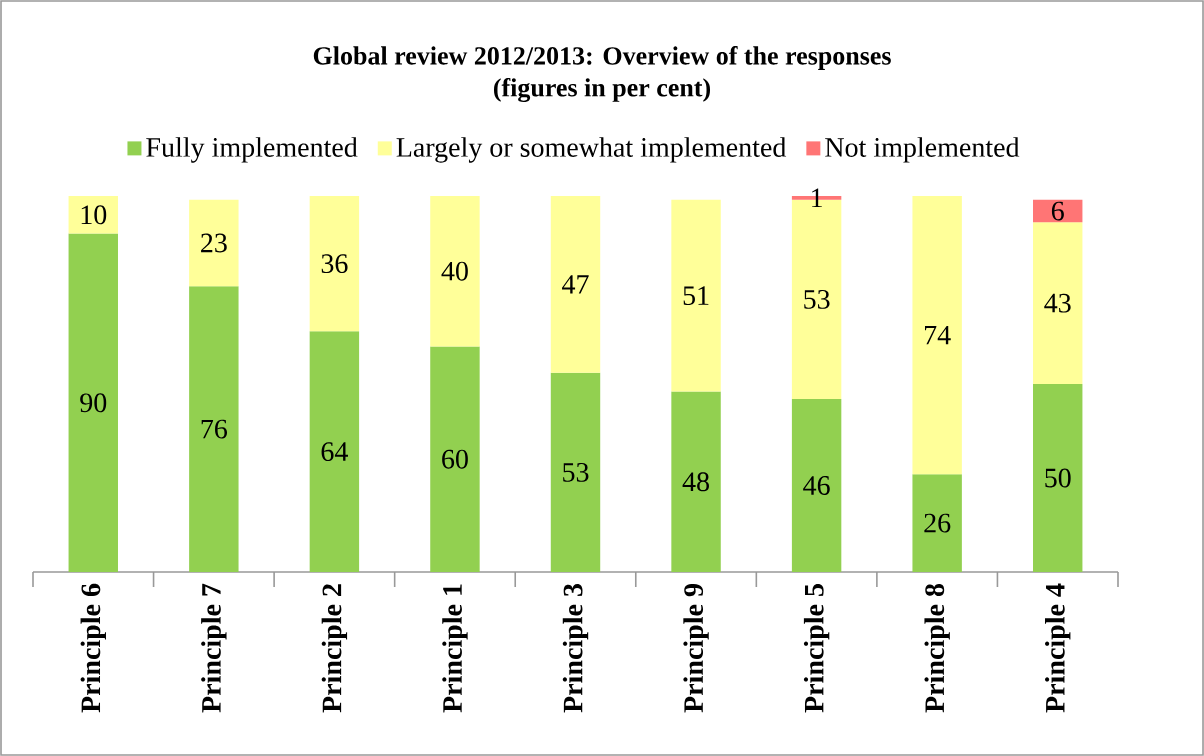 Image resolution: width=1204 pixels, height=756 pixels. I want to click on x-tick-label: Principle 6, so click(93, 648).